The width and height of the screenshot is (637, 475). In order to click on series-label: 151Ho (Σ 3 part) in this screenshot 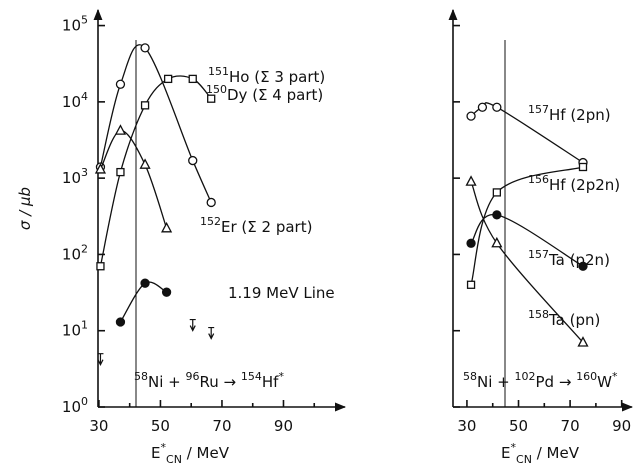, I will do `click(266, 75)`.